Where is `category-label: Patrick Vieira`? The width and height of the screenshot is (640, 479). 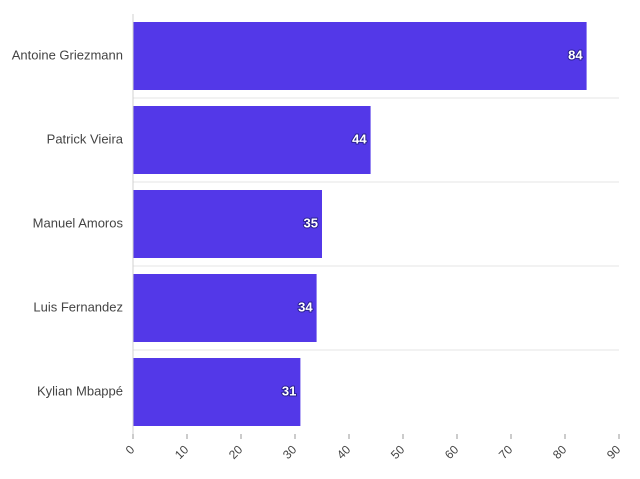 category-label: Patrick Vieira is located at coordinates (85, 138).